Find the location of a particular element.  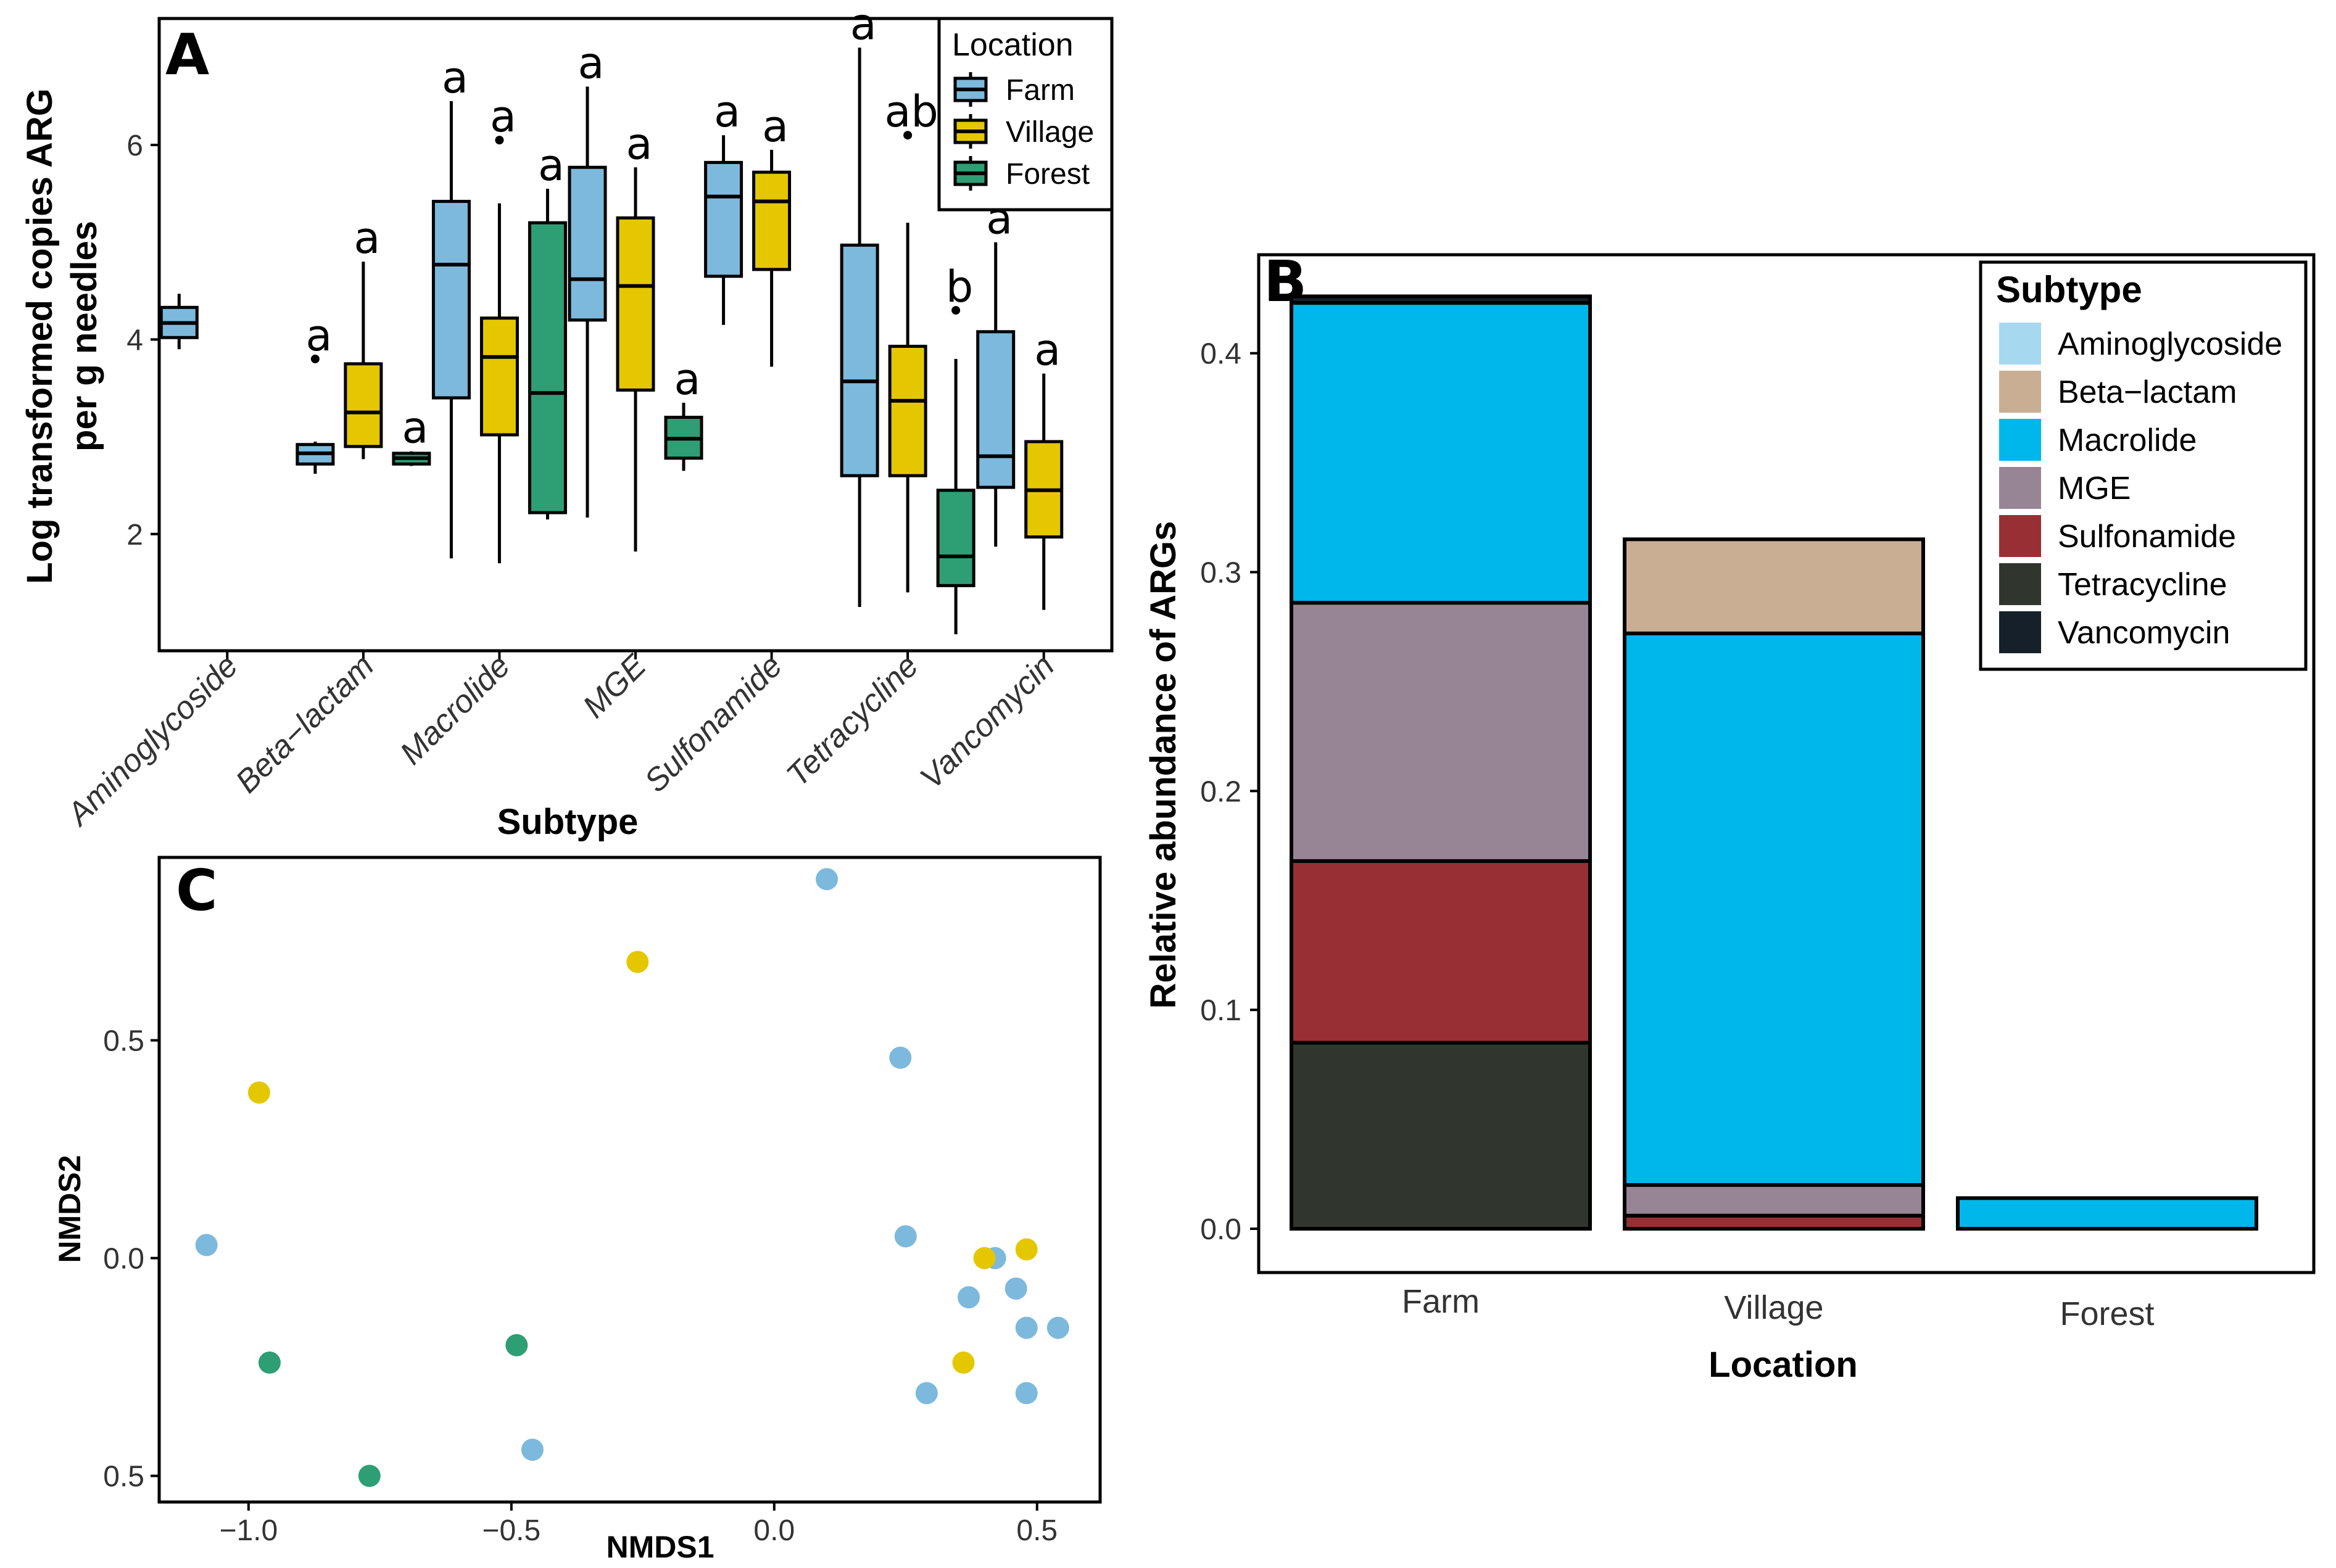

a-legend-label: Forest is located at coordinates (1048, 174).